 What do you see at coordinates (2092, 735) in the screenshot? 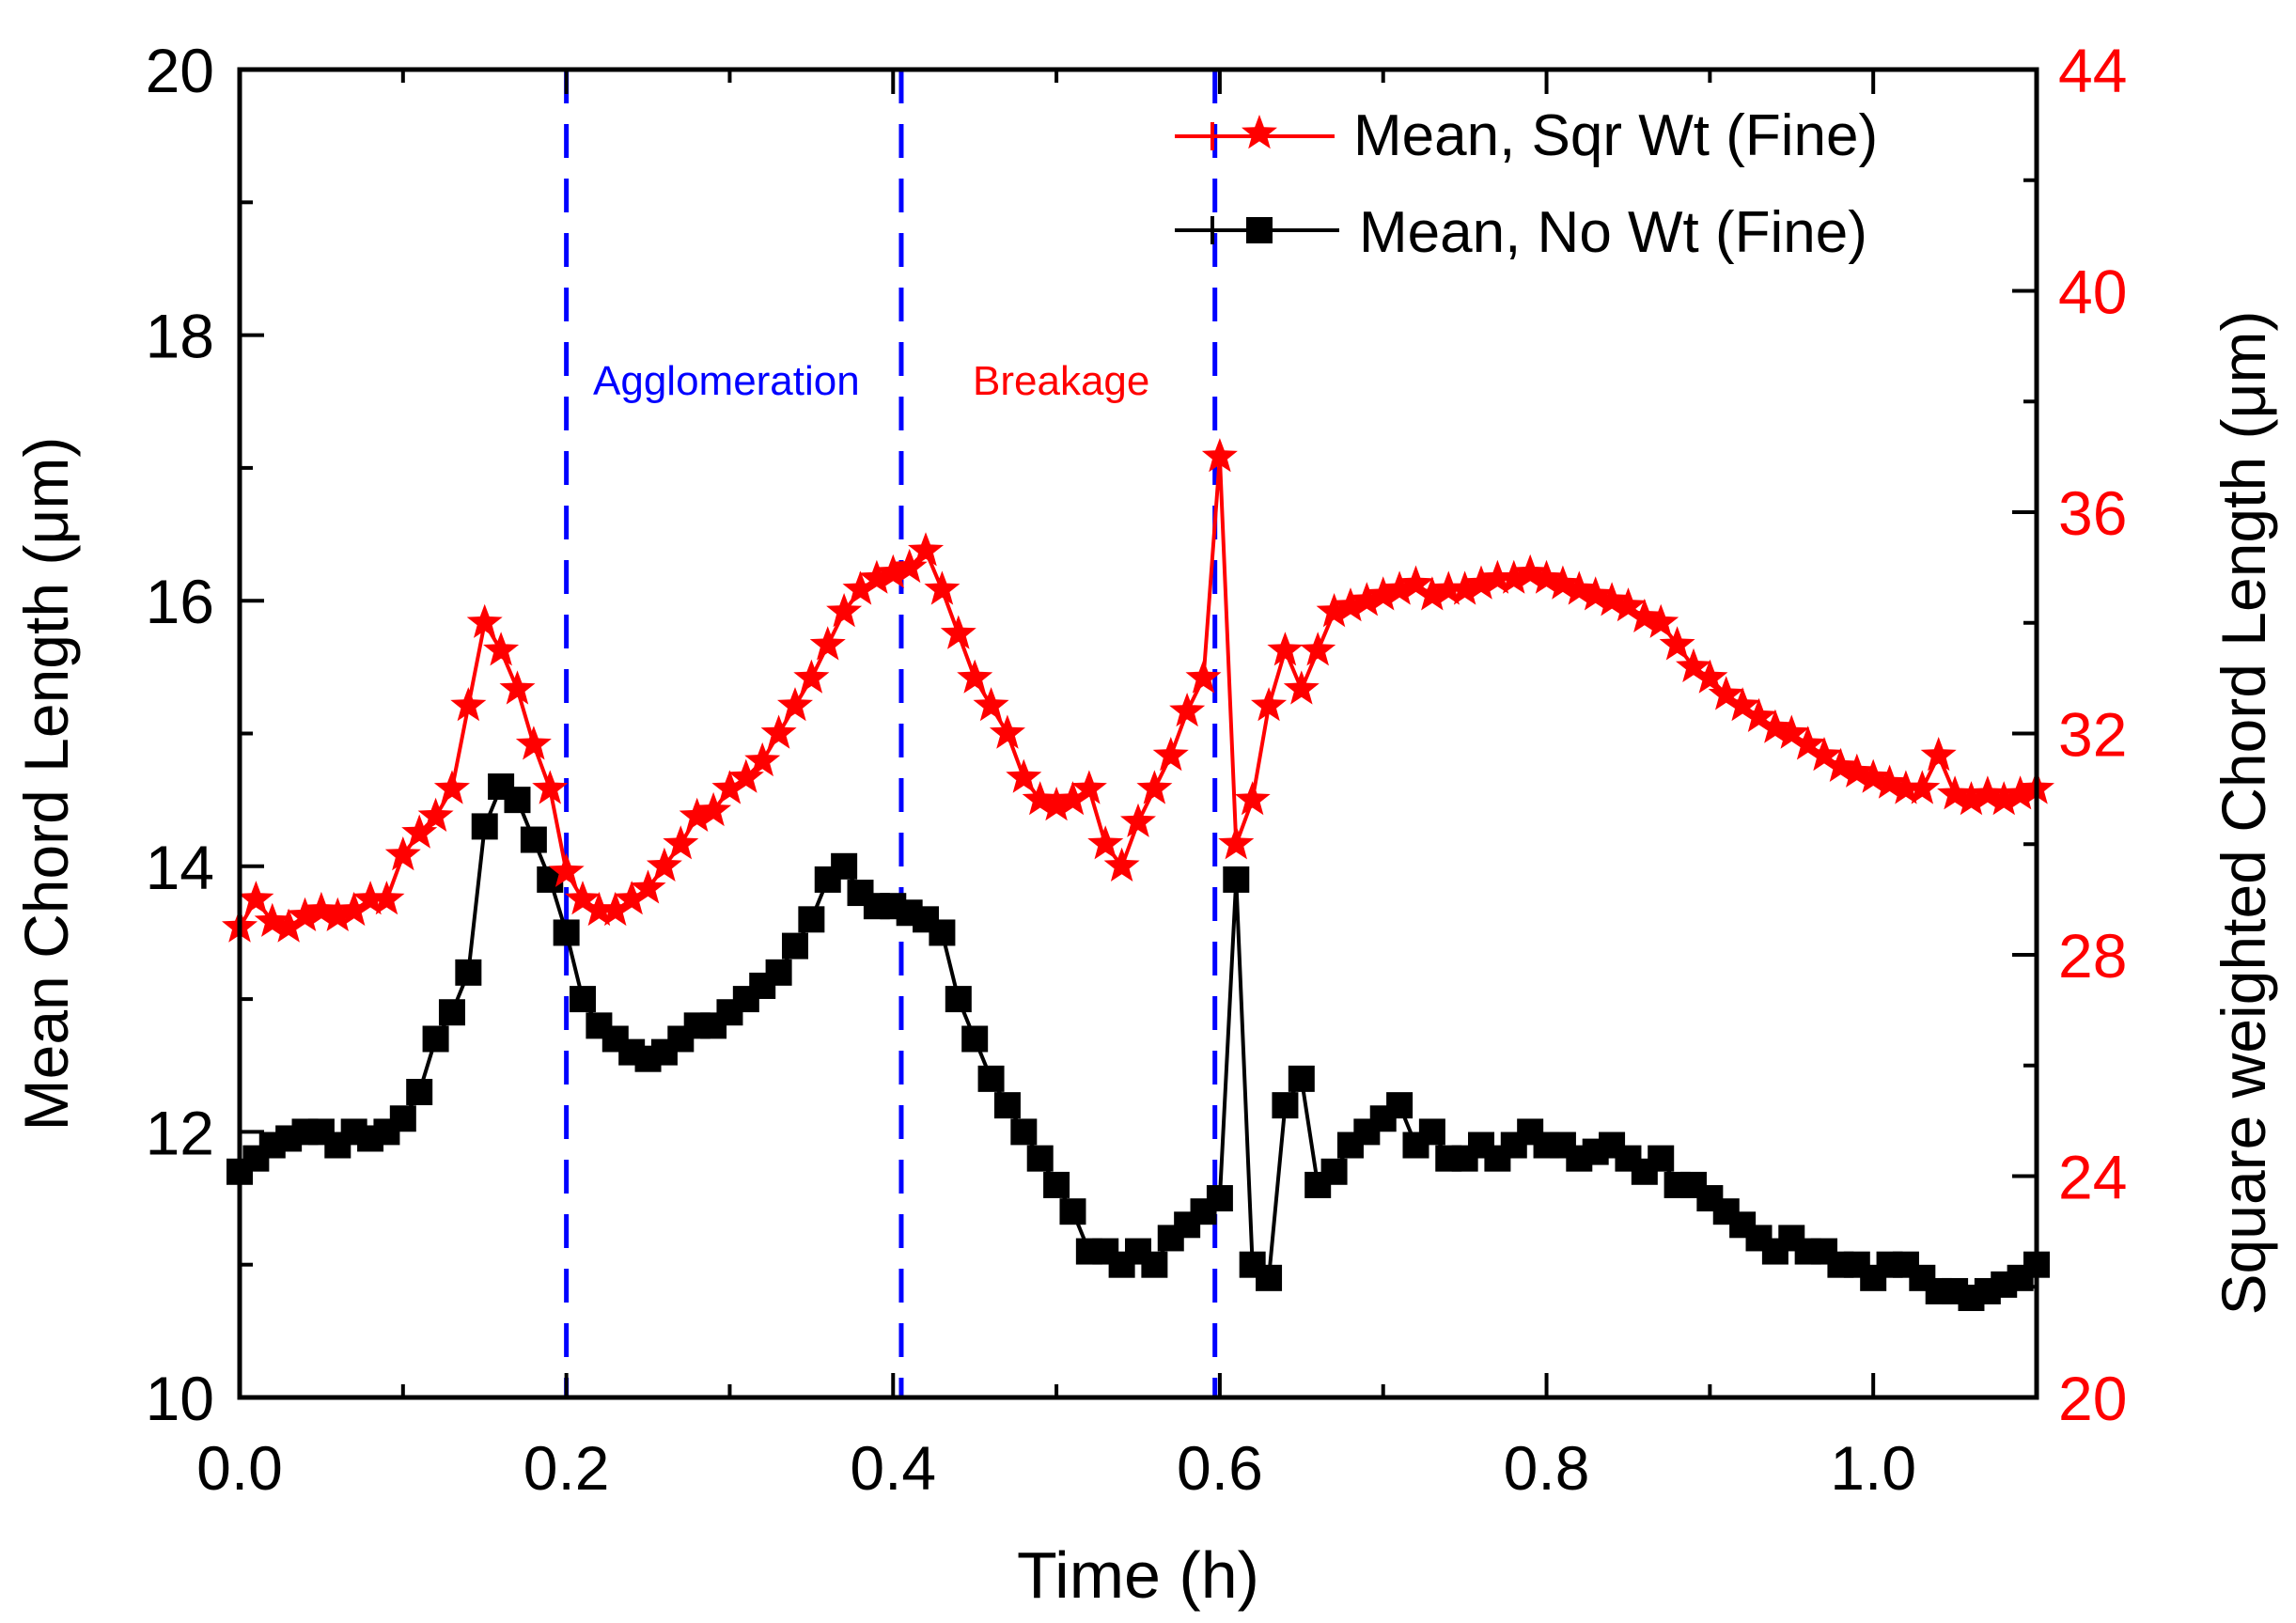
I see `y-right-tick-label: 32` at bounding box center [2092, 735].